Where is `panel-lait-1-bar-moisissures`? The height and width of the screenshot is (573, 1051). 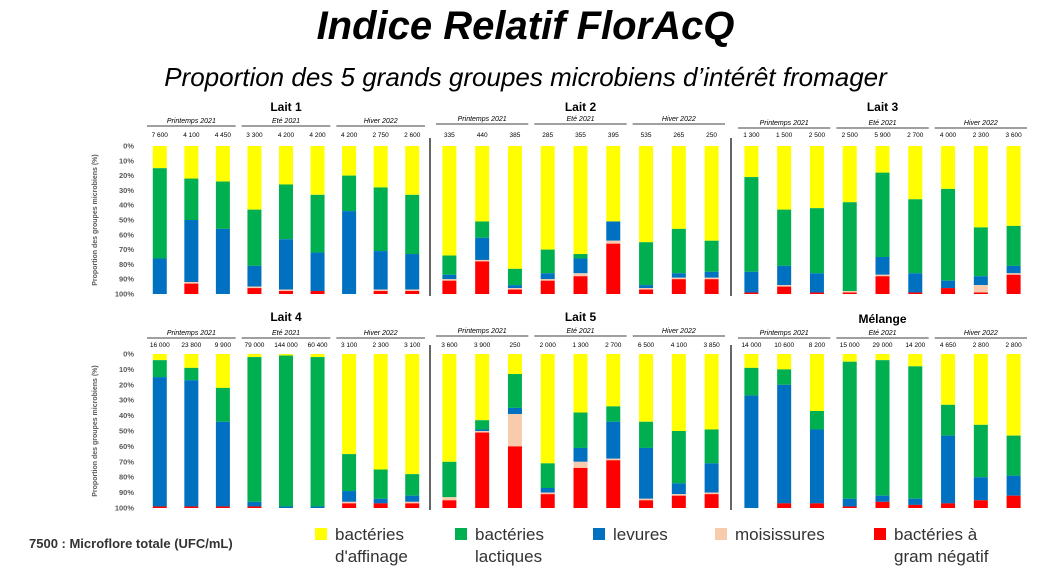 panel-lait-1-bar-moisissures is located at coordinates (380, 290).